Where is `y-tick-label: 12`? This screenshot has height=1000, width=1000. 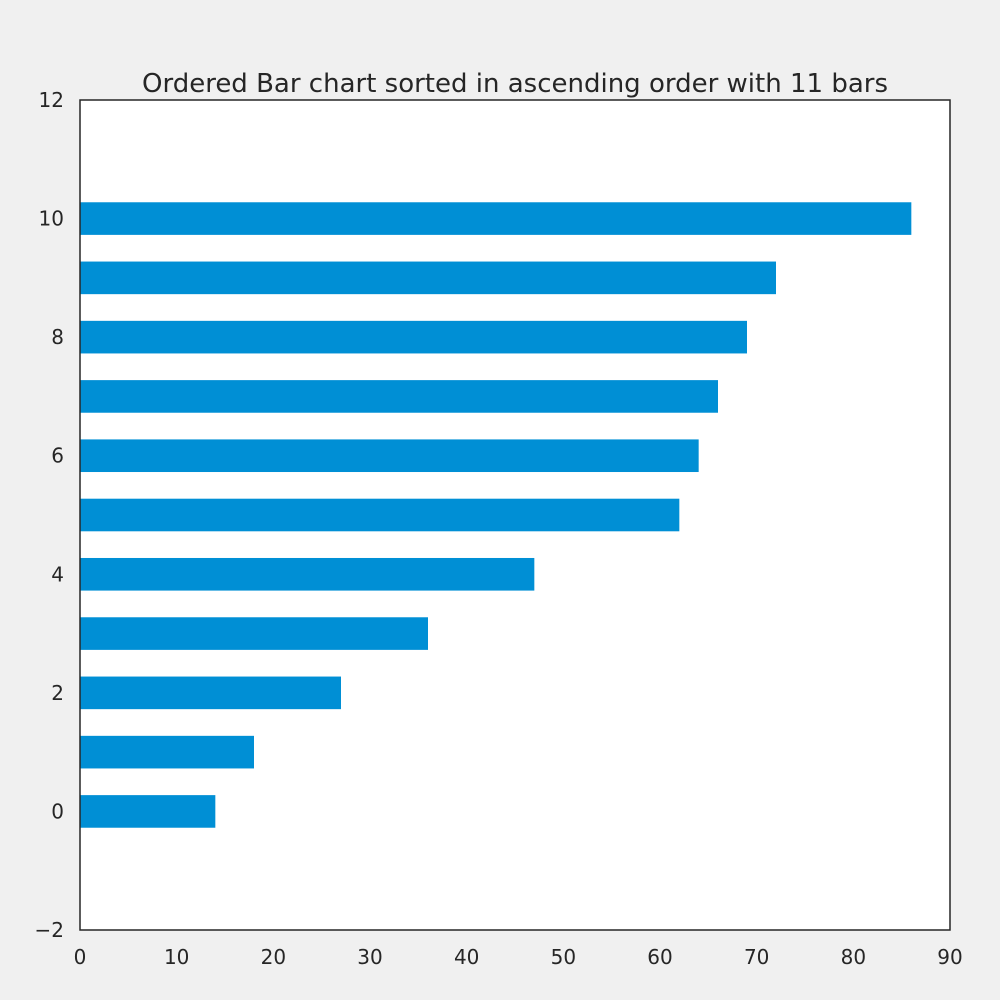 y-tick-label: 12 is located at coordinates (51, 100).